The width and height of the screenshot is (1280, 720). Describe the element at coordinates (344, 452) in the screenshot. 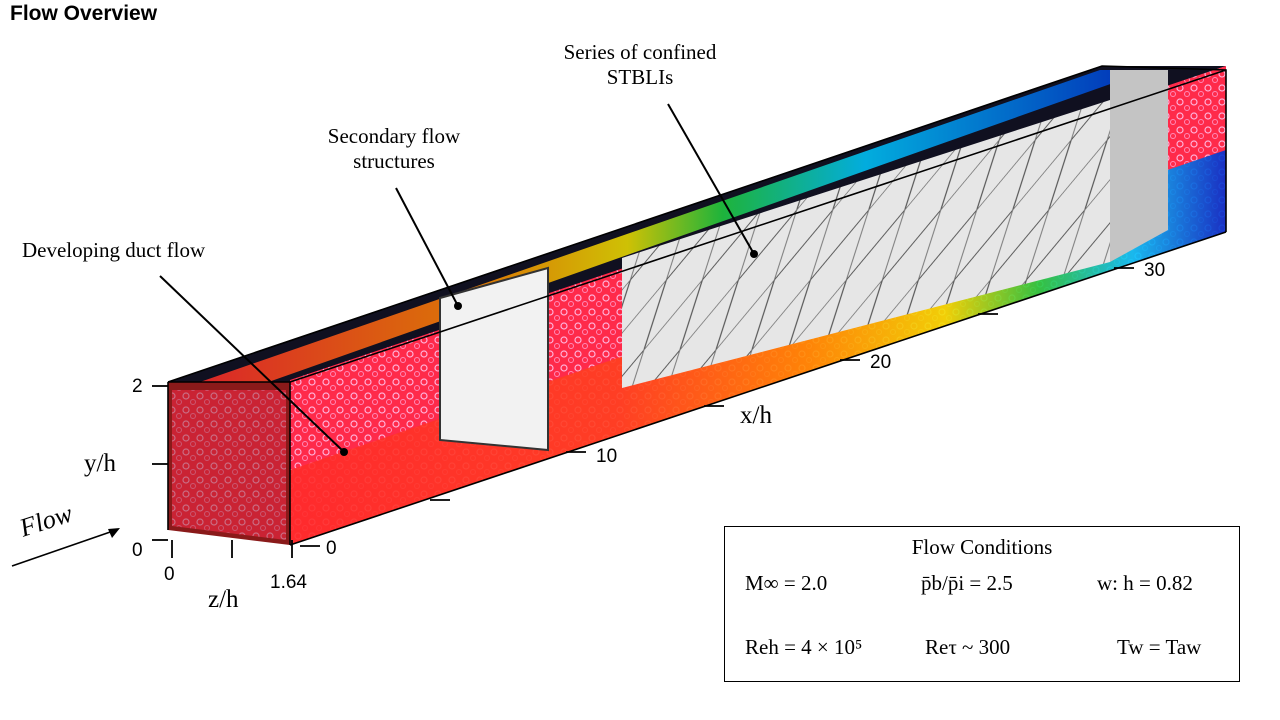

I see `leader-dot-developing` at that location.